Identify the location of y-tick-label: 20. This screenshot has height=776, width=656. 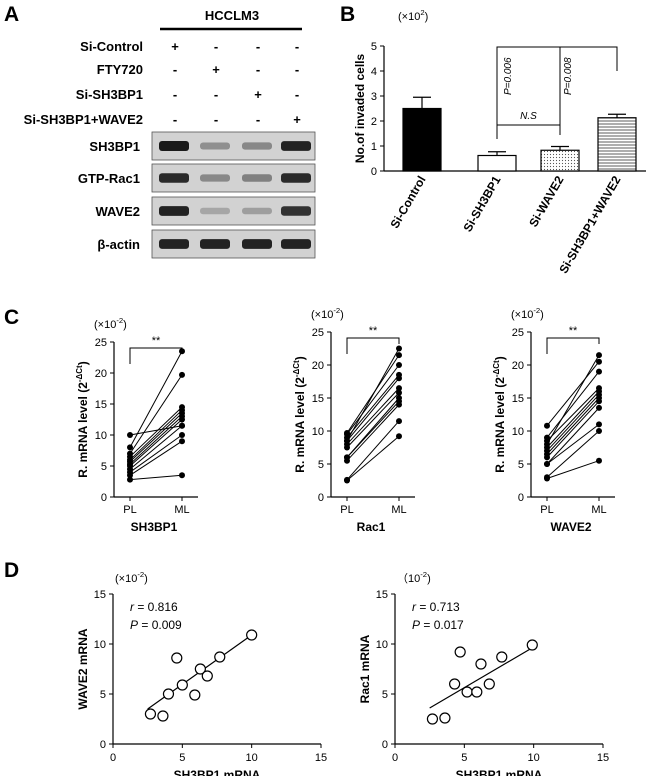
(101, 374).